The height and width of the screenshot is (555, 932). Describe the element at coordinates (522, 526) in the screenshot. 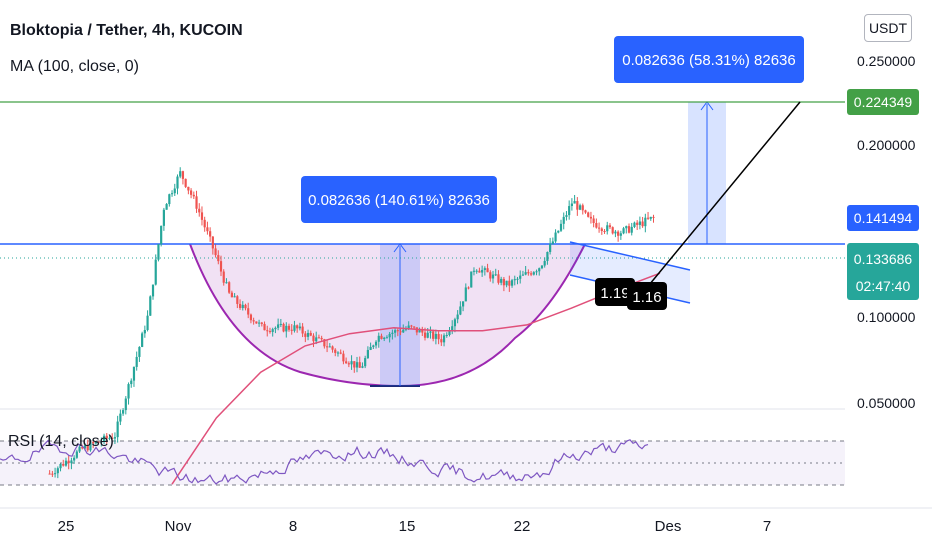

I see `time-tick: 22` at that location.